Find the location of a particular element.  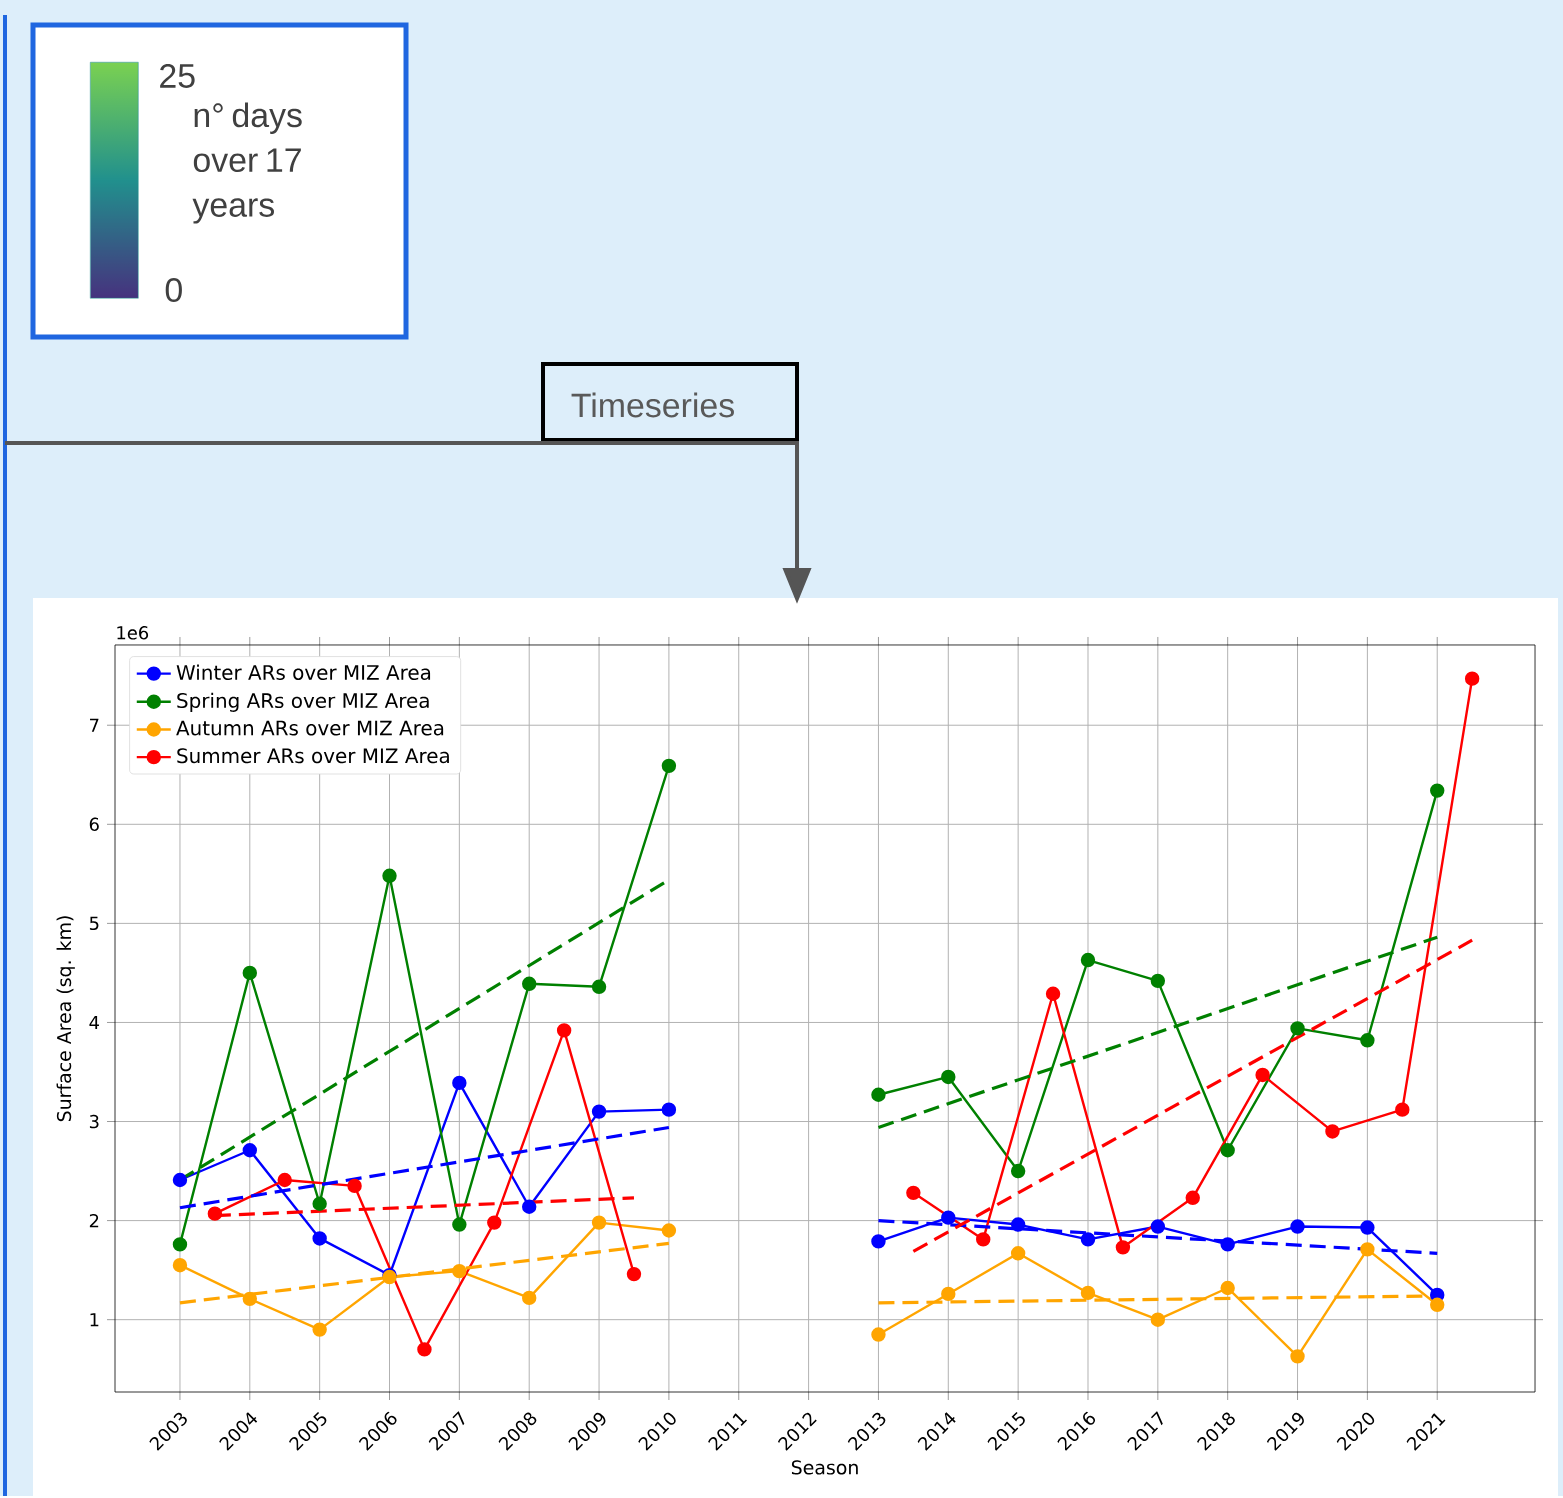

text: 1e6 is located at coordinates (133, 633).